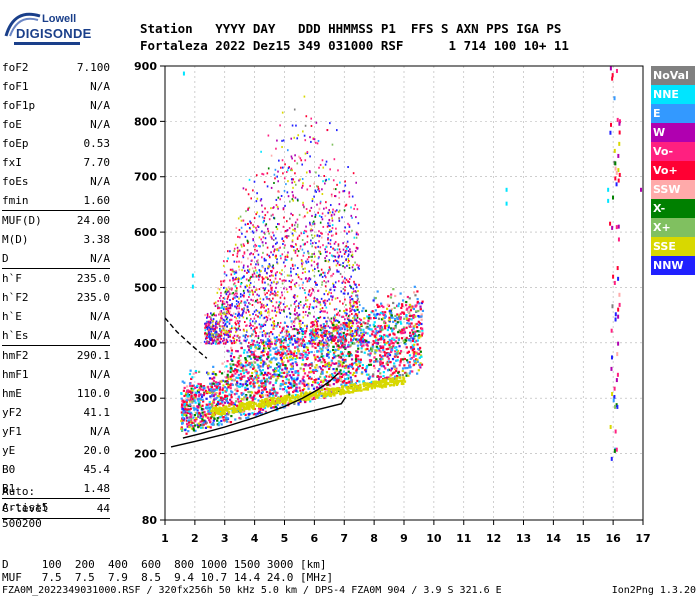  Describe the element at coordinates (56, 201) in the screenshot. I see `param-row: fmin 1.60` at that location.